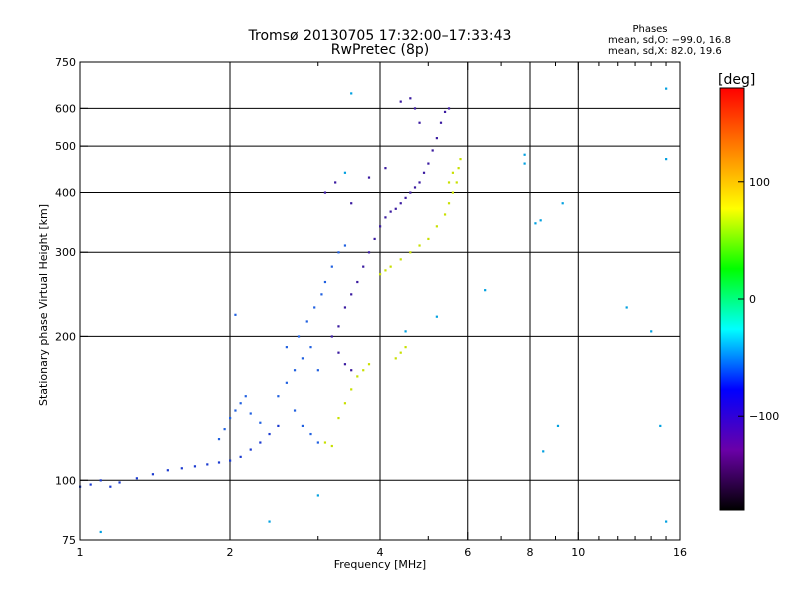  What do you see at coordinates (764, 416) in the screenshot?
I see `colorbar-tick-label: −100` at bounding box center [764, 416].